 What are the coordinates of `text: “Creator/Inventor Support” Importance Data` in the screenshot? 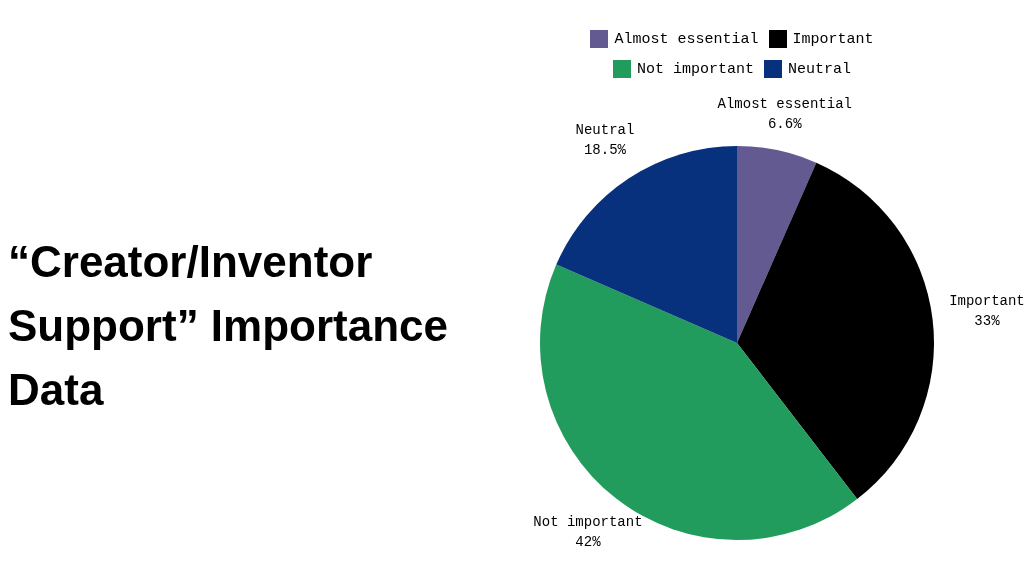 It's located at (229, 326).